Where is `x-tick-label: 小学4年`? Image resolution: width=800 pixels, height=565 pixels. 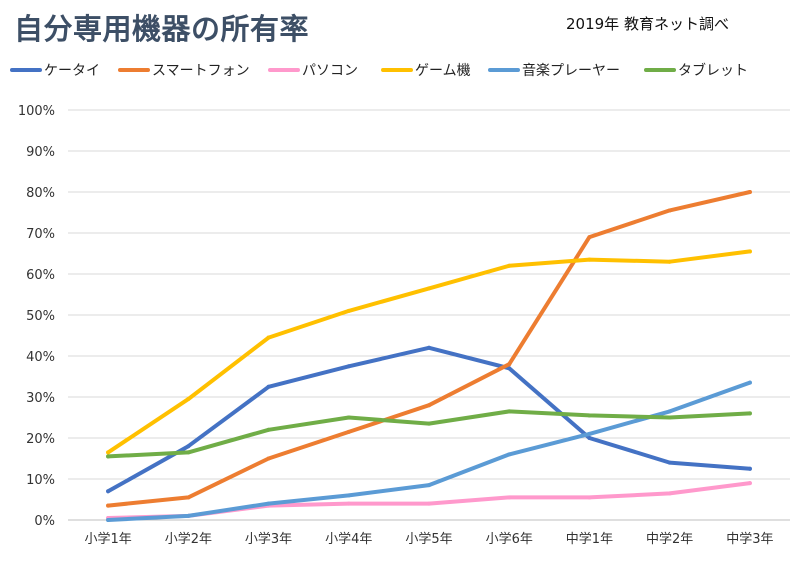
x-tick-label: 小学4年 is located at coordinates (348, 539).